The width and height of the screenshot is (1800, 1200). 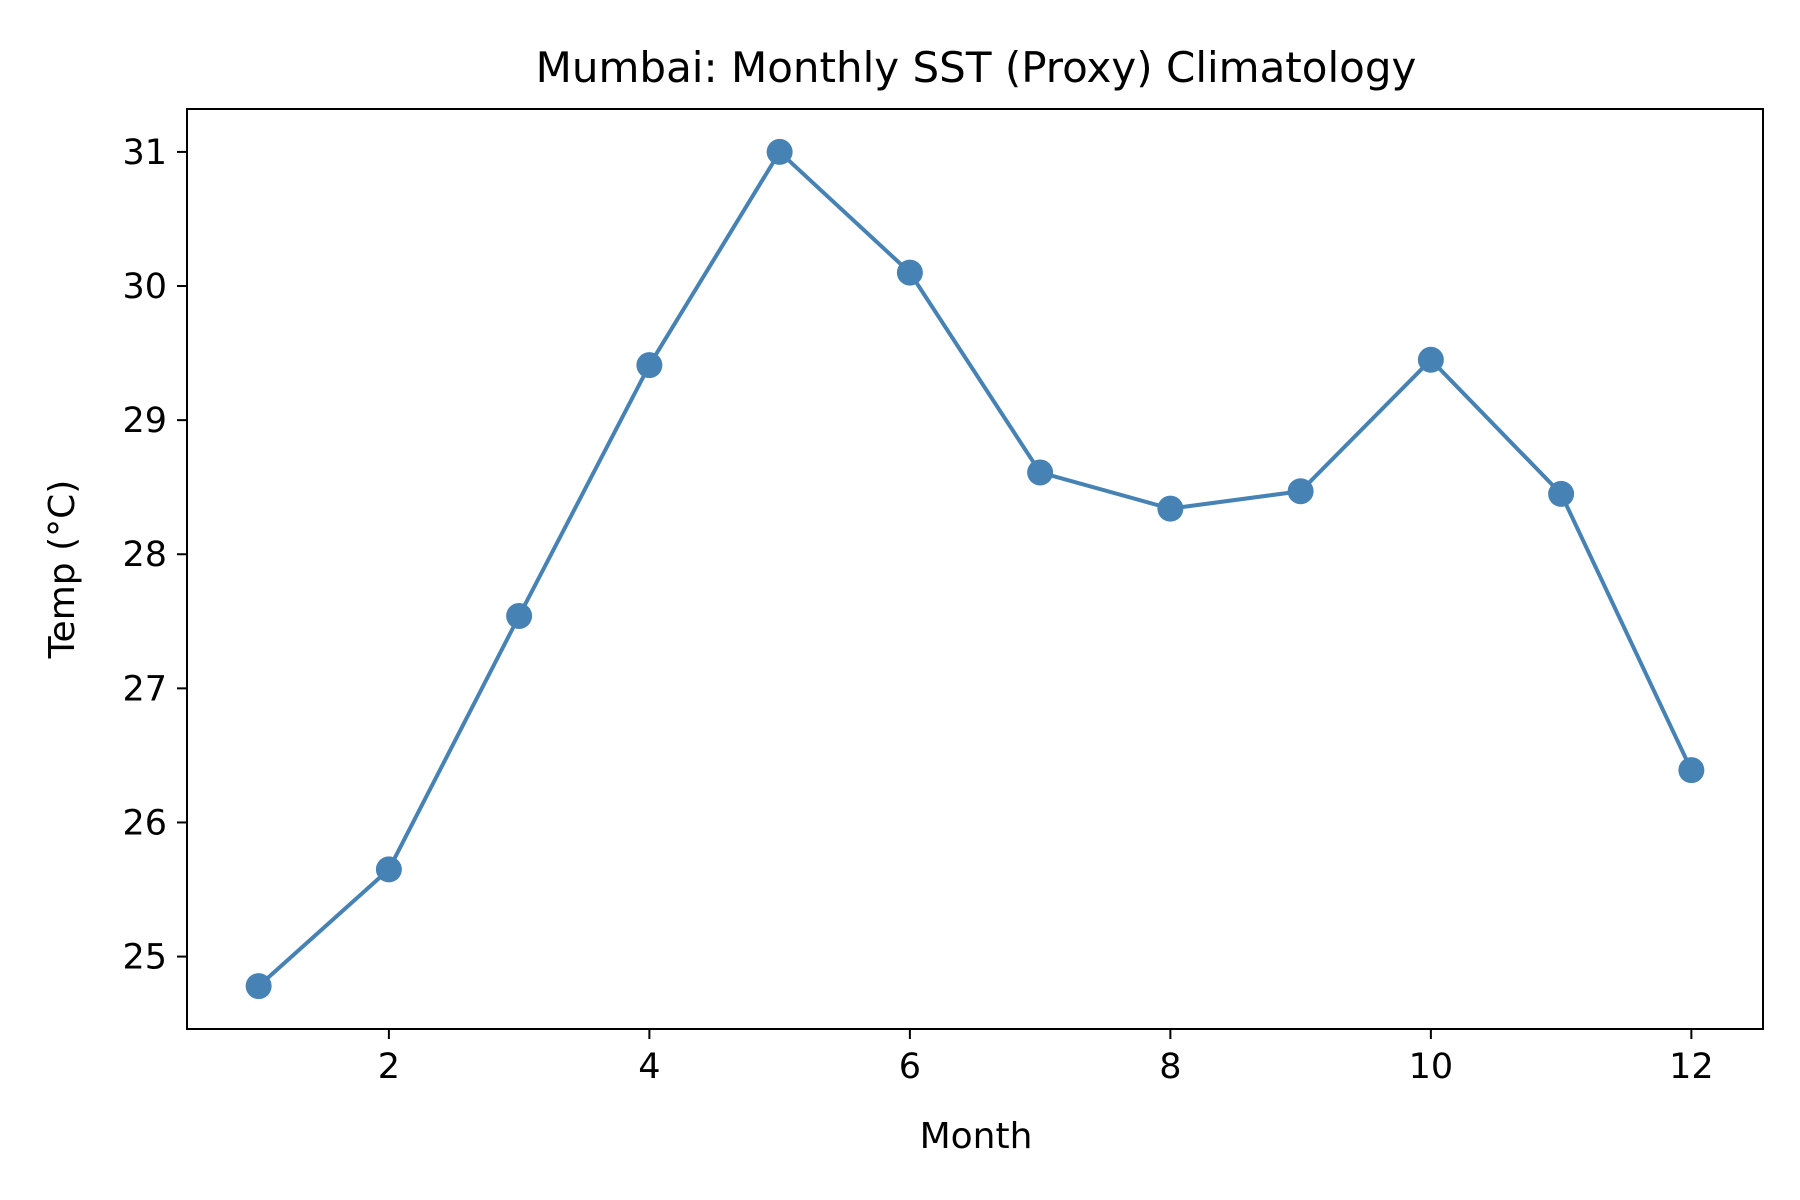 I want to click on y-tick-label: 26, so click(x=144, y=823).